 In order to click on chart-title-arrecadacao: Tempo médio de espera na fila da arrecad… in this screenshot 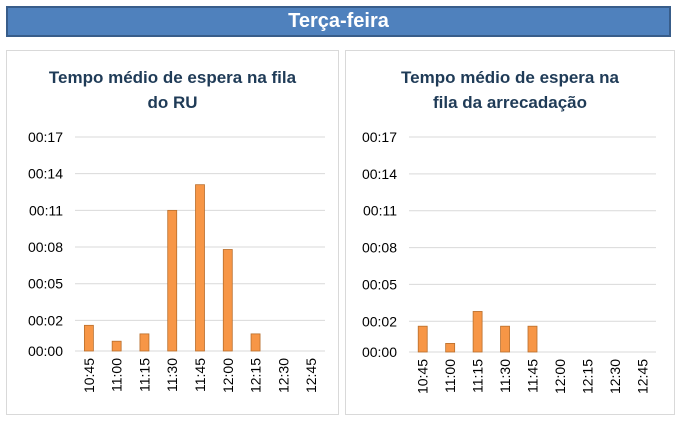, I will do `click(510, 90)`.